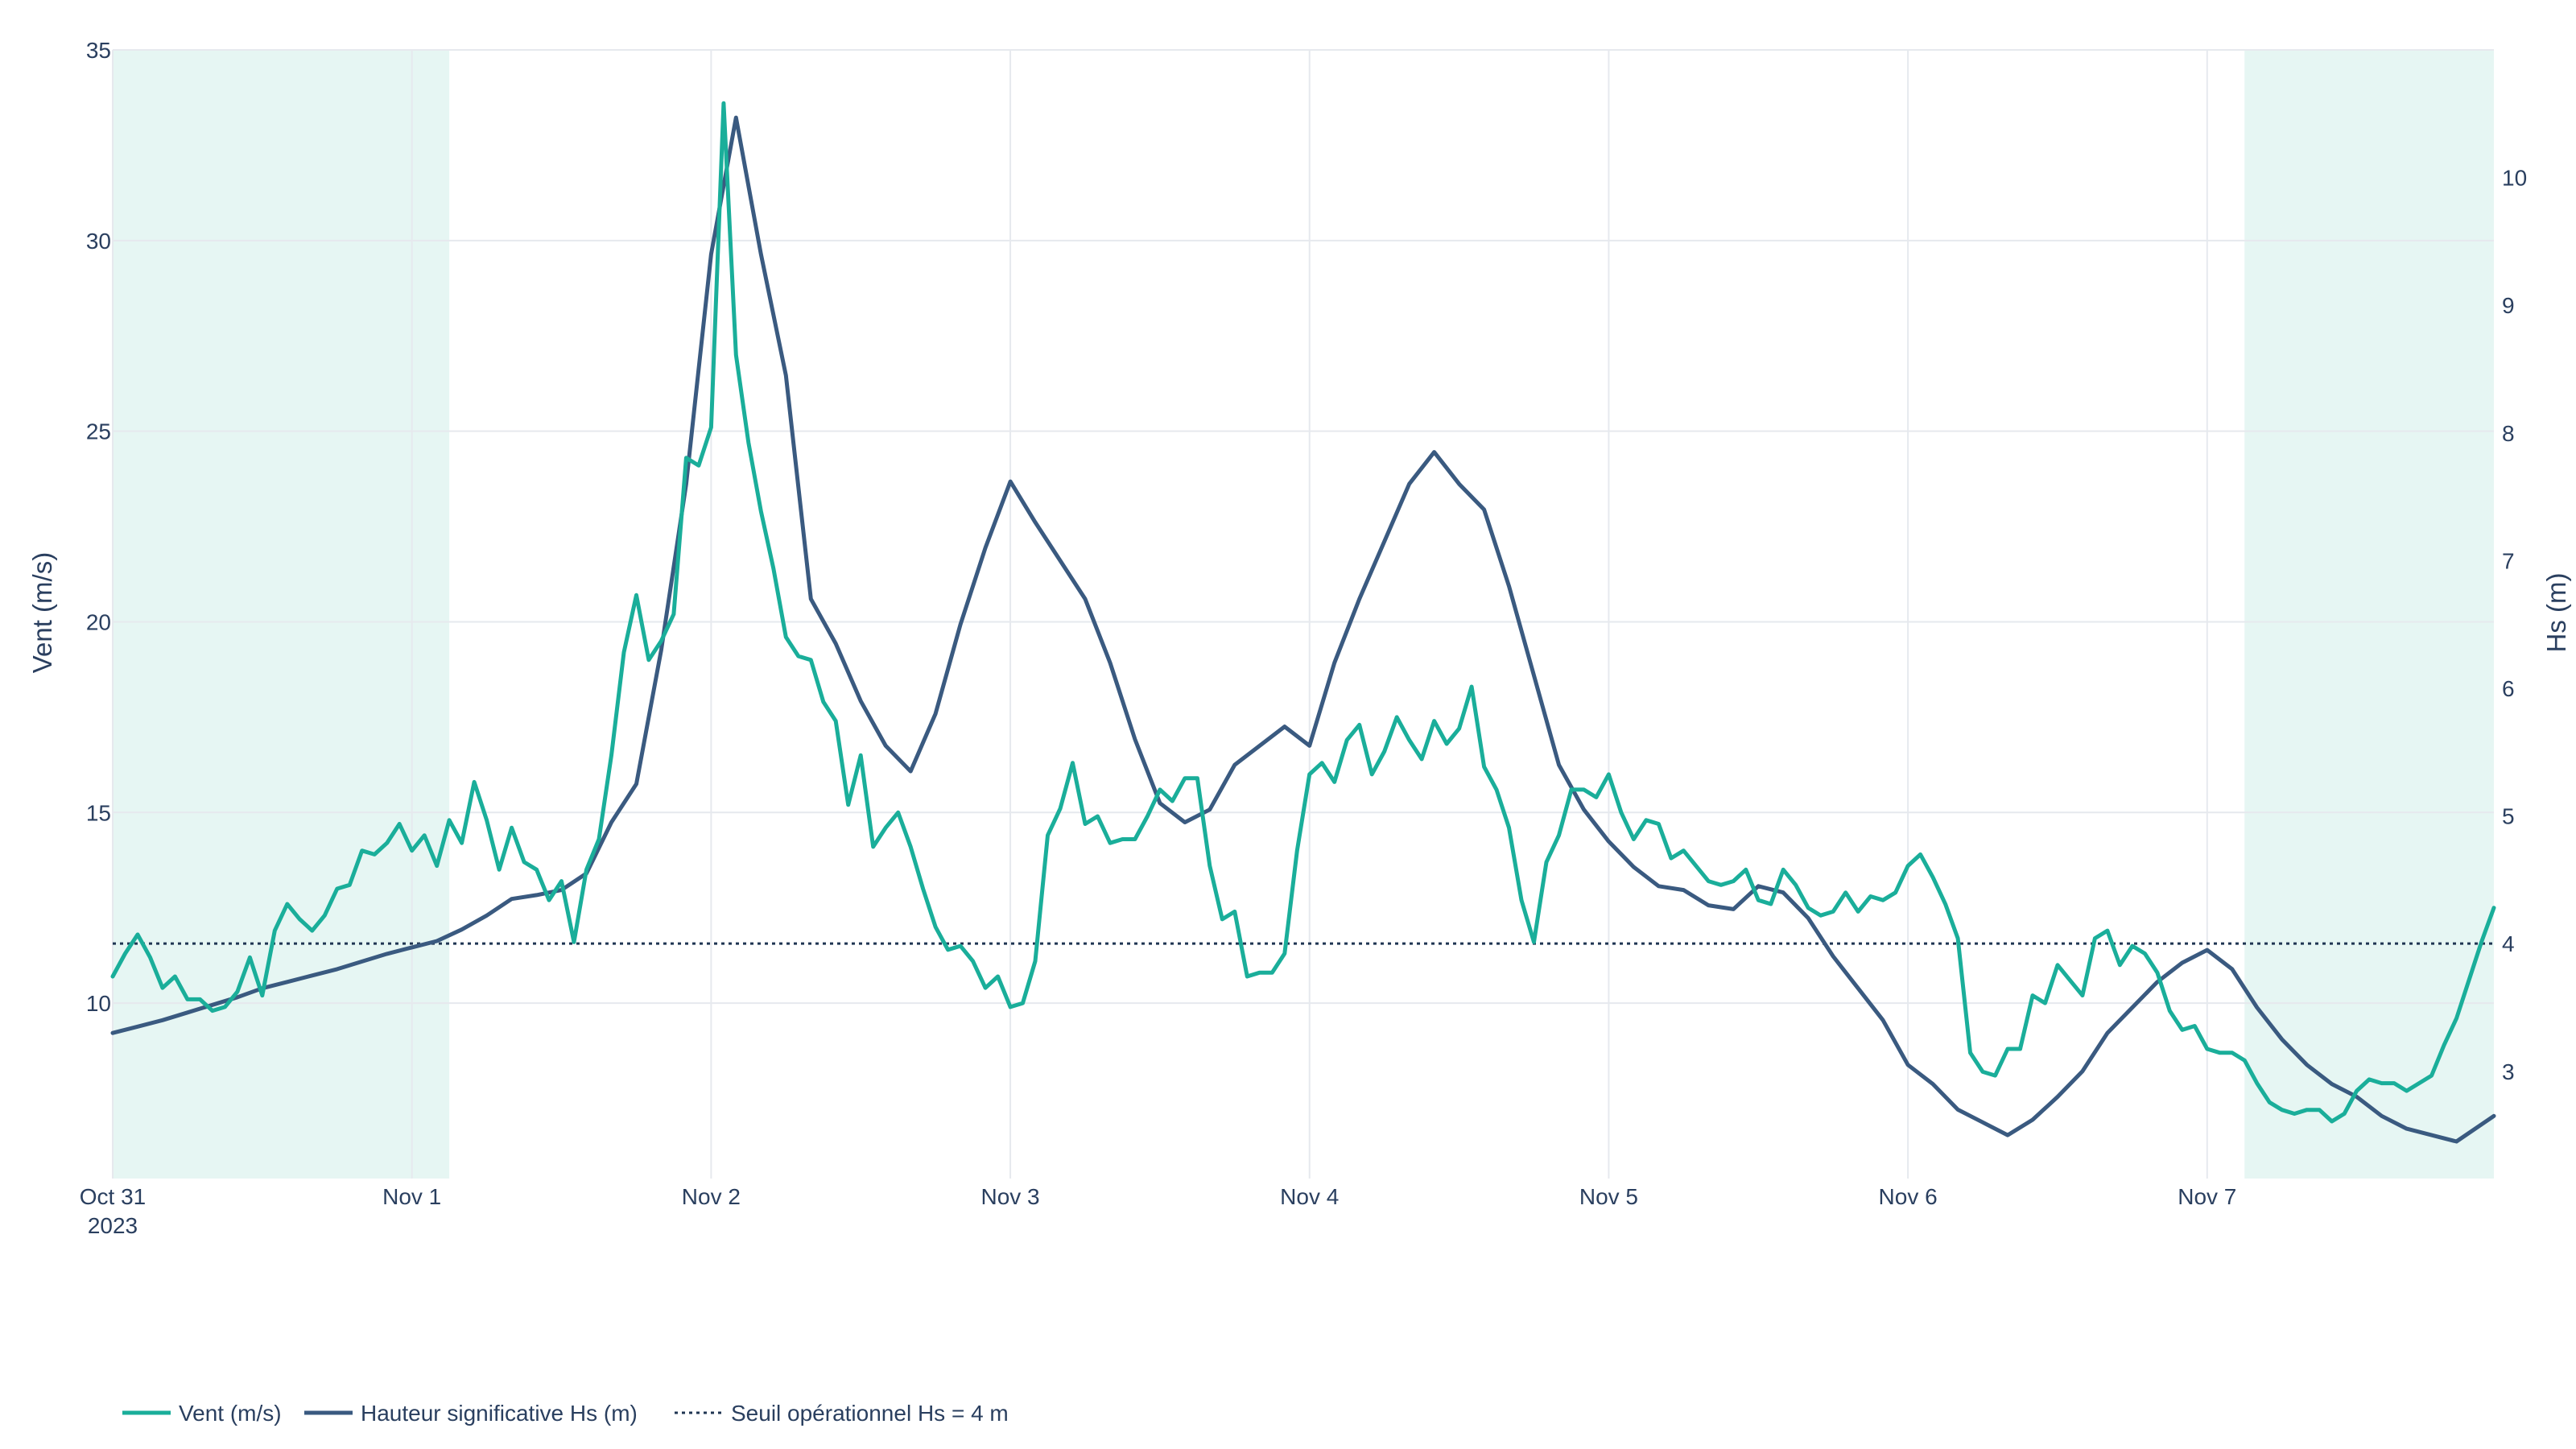 The width and height of the screenshot is (2576, 1449). I want to click on x-tick-label: Oct 31, so click(113, 1196).